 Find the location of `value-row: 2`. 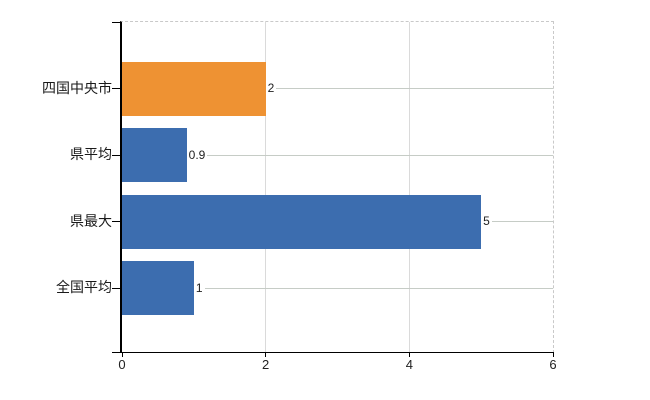

value-row: 2 is located at coordinates (410, 88).